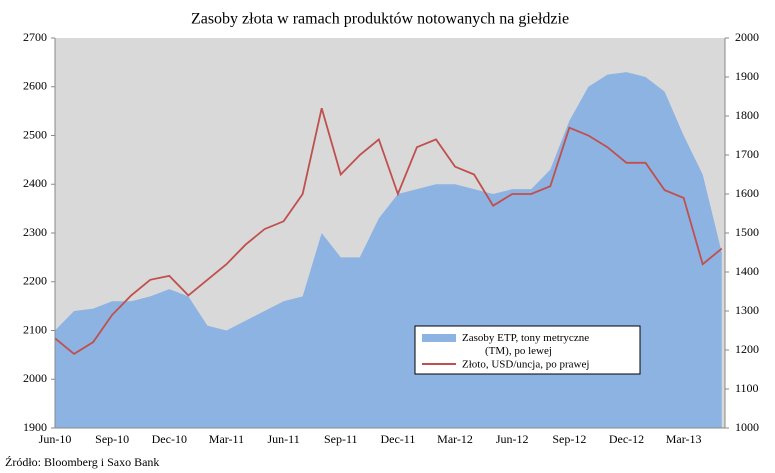 Image resolution: width=775 pixels, height=473 pixels. What do you see at coordinates (747, 388) in the screenshot?
I see `y2-tick-label: 1100` at bounding box center [747, 388].